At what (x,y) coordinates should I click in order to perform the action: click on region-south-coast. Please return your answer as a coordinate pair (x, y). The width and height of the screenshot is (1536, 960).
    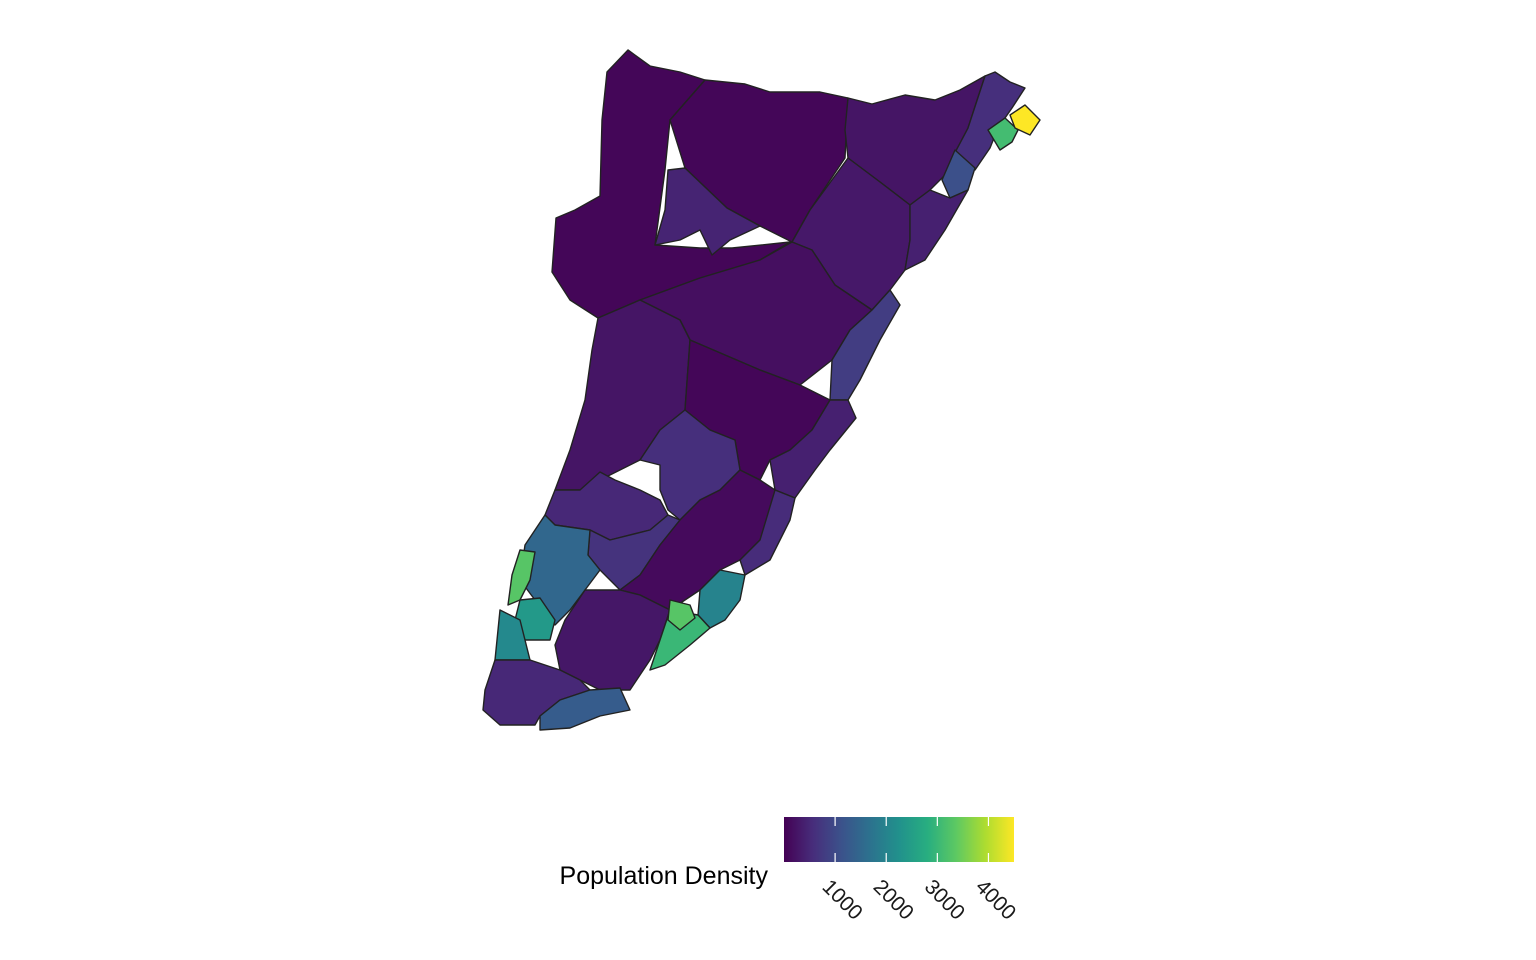
    Looking at the image, I should click on (767, 532).